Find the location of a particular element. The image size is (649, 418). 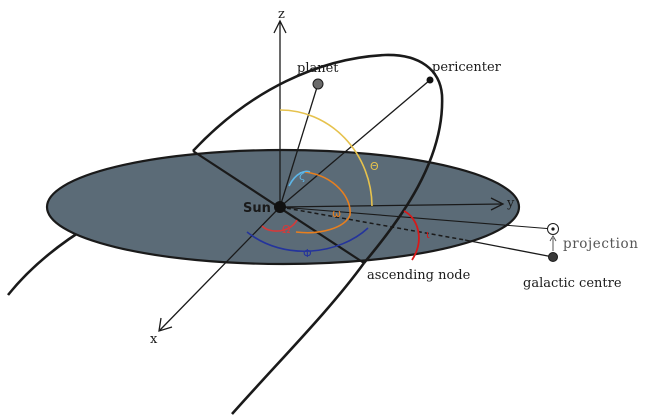

iota-arc is located at coordinates (411, 235).